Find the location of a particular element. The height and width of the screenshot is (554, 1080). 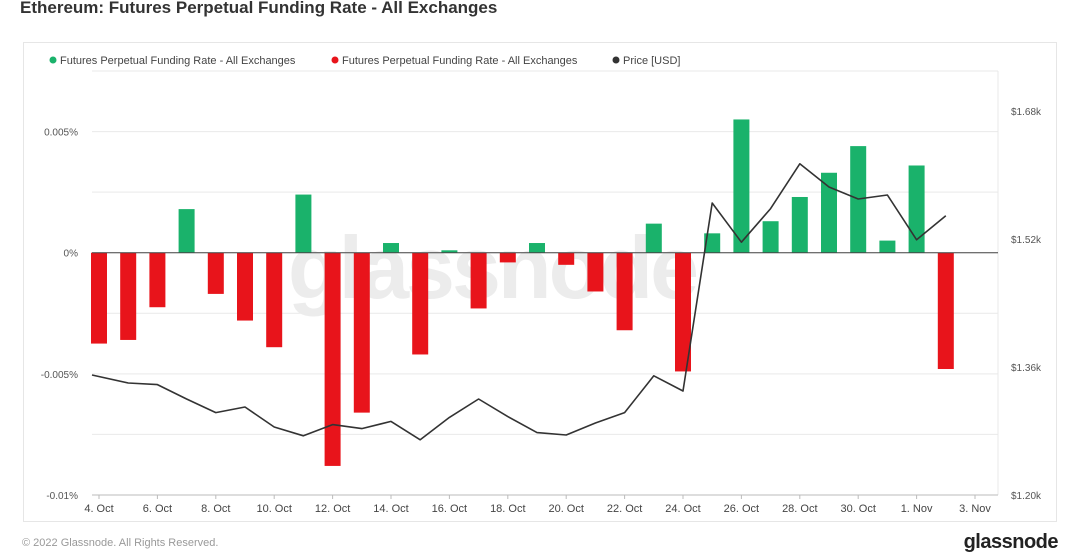

x-tick-label: 14. Oct is located at coordinates (390, 509).